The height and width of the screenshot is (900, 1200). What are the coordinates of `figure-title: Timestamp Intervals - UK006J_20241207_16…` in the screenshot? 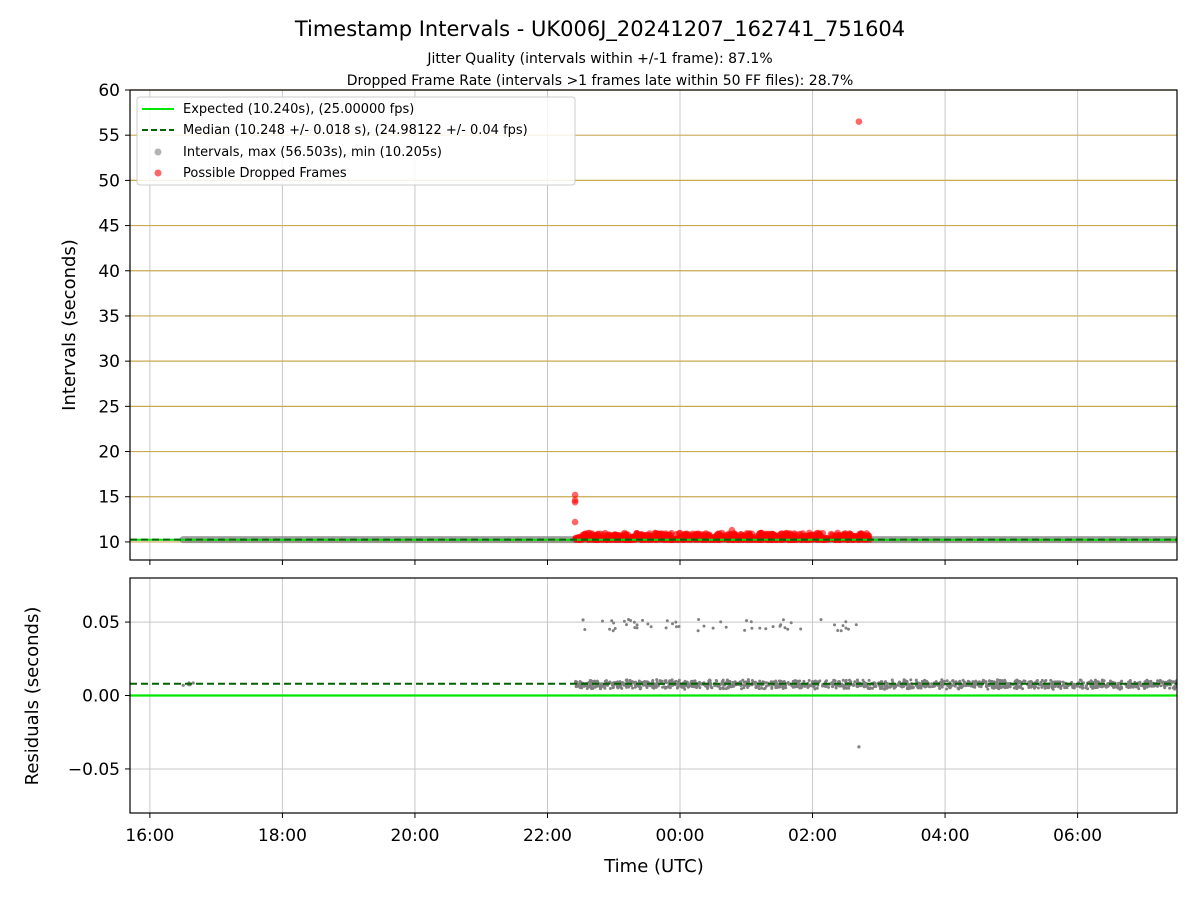 It's located at (599, 29).